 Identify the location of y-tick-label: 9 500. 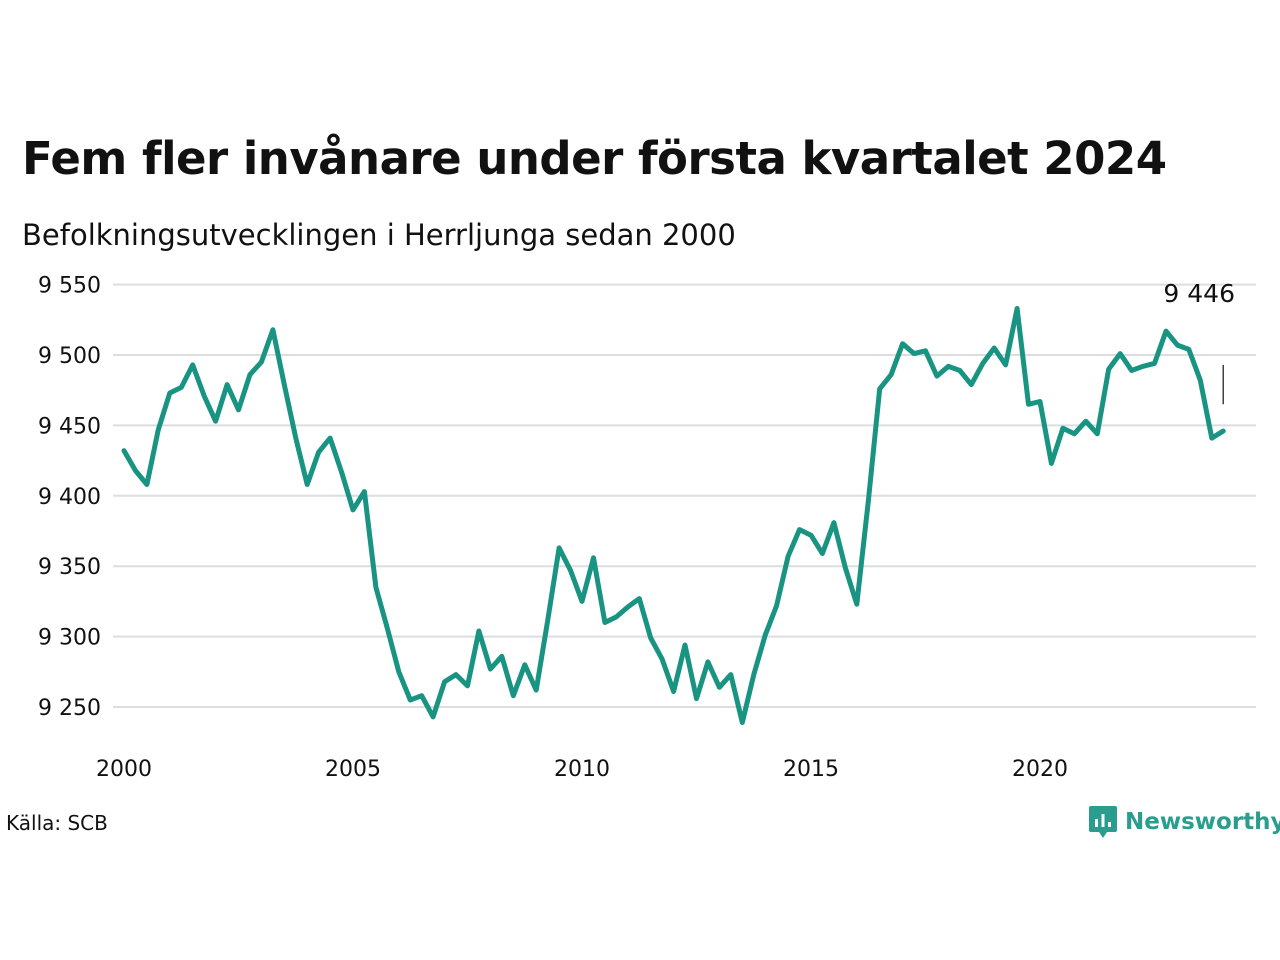
(69, 356).